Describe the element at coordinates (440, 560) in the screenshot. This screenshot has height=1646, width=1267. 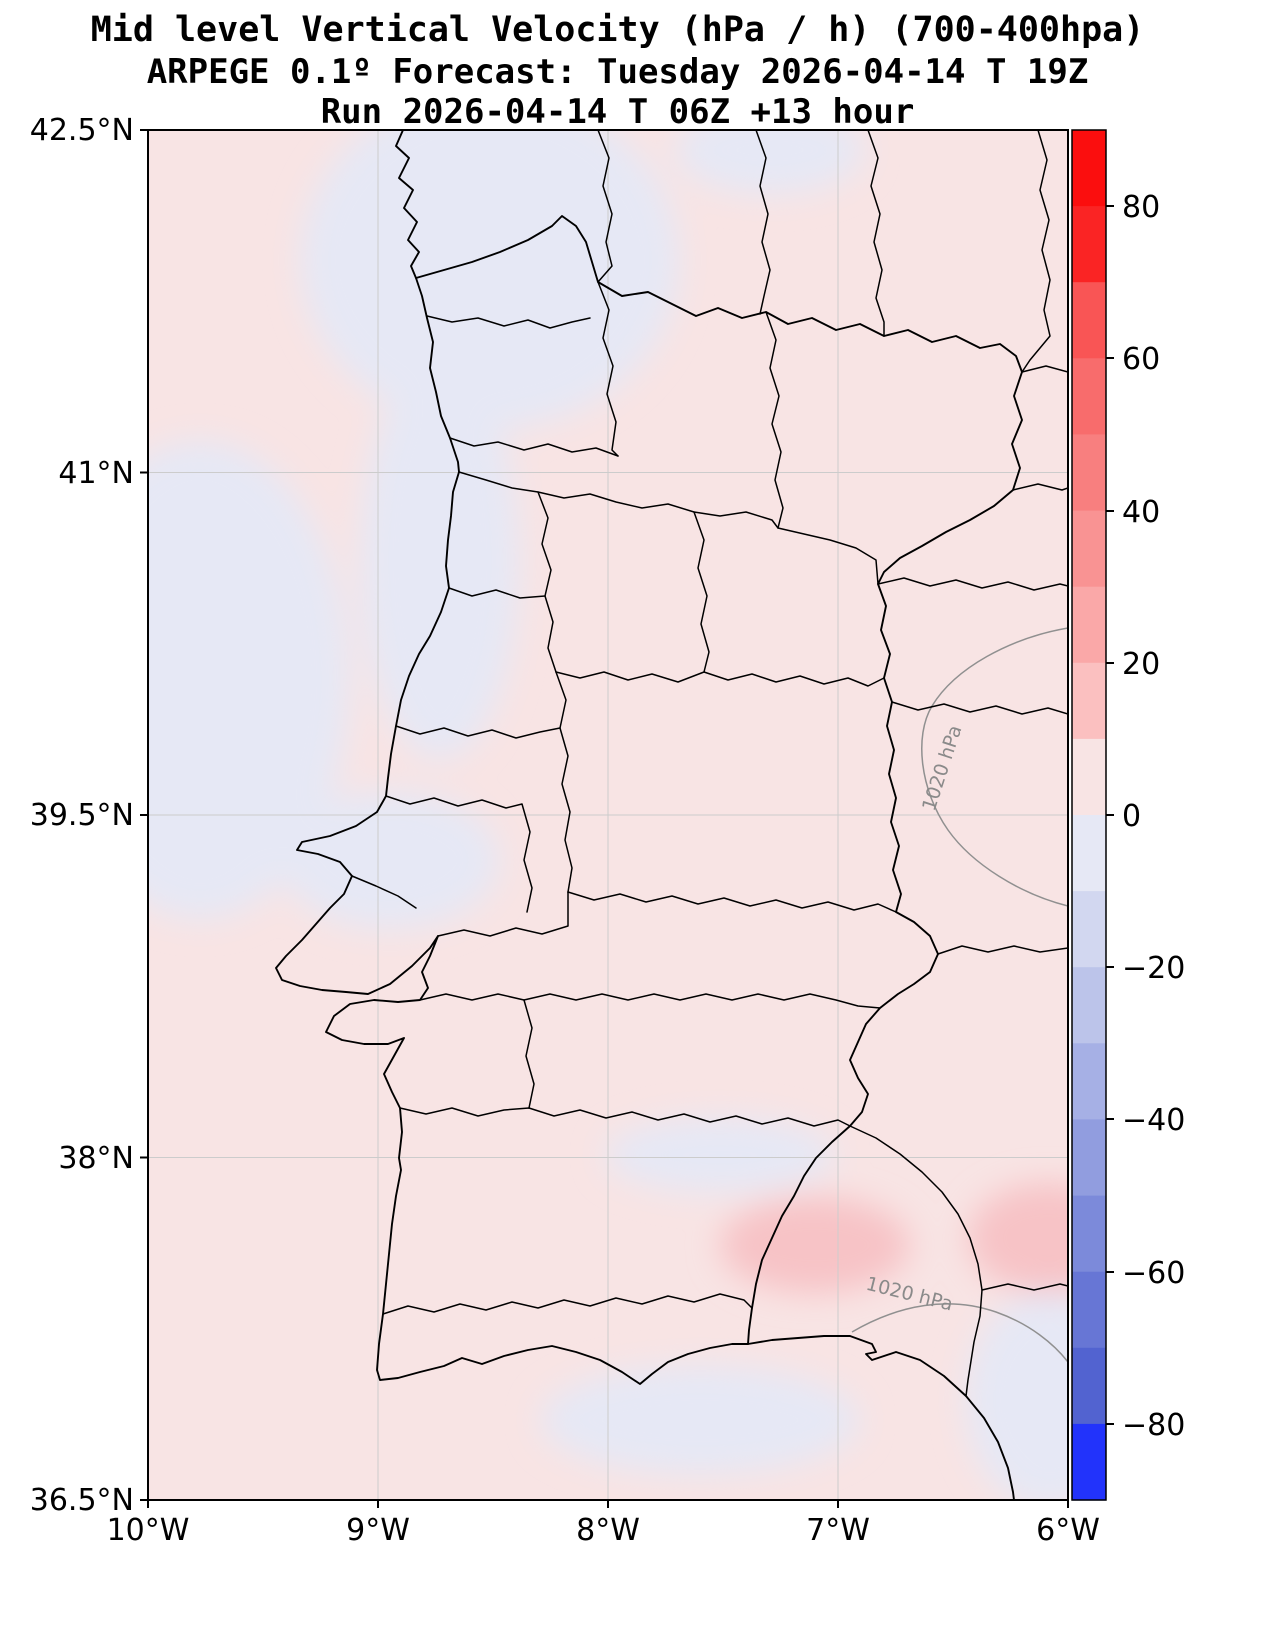
I see `negative-anomaly-patch-coast` at that location.